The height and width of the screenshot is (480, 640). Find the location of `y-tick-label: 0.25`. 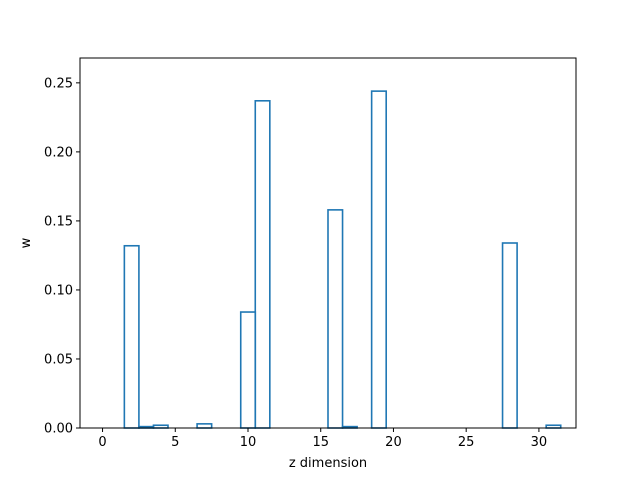

y-tick-label: 0.25 is located at coordinates (58, 83).